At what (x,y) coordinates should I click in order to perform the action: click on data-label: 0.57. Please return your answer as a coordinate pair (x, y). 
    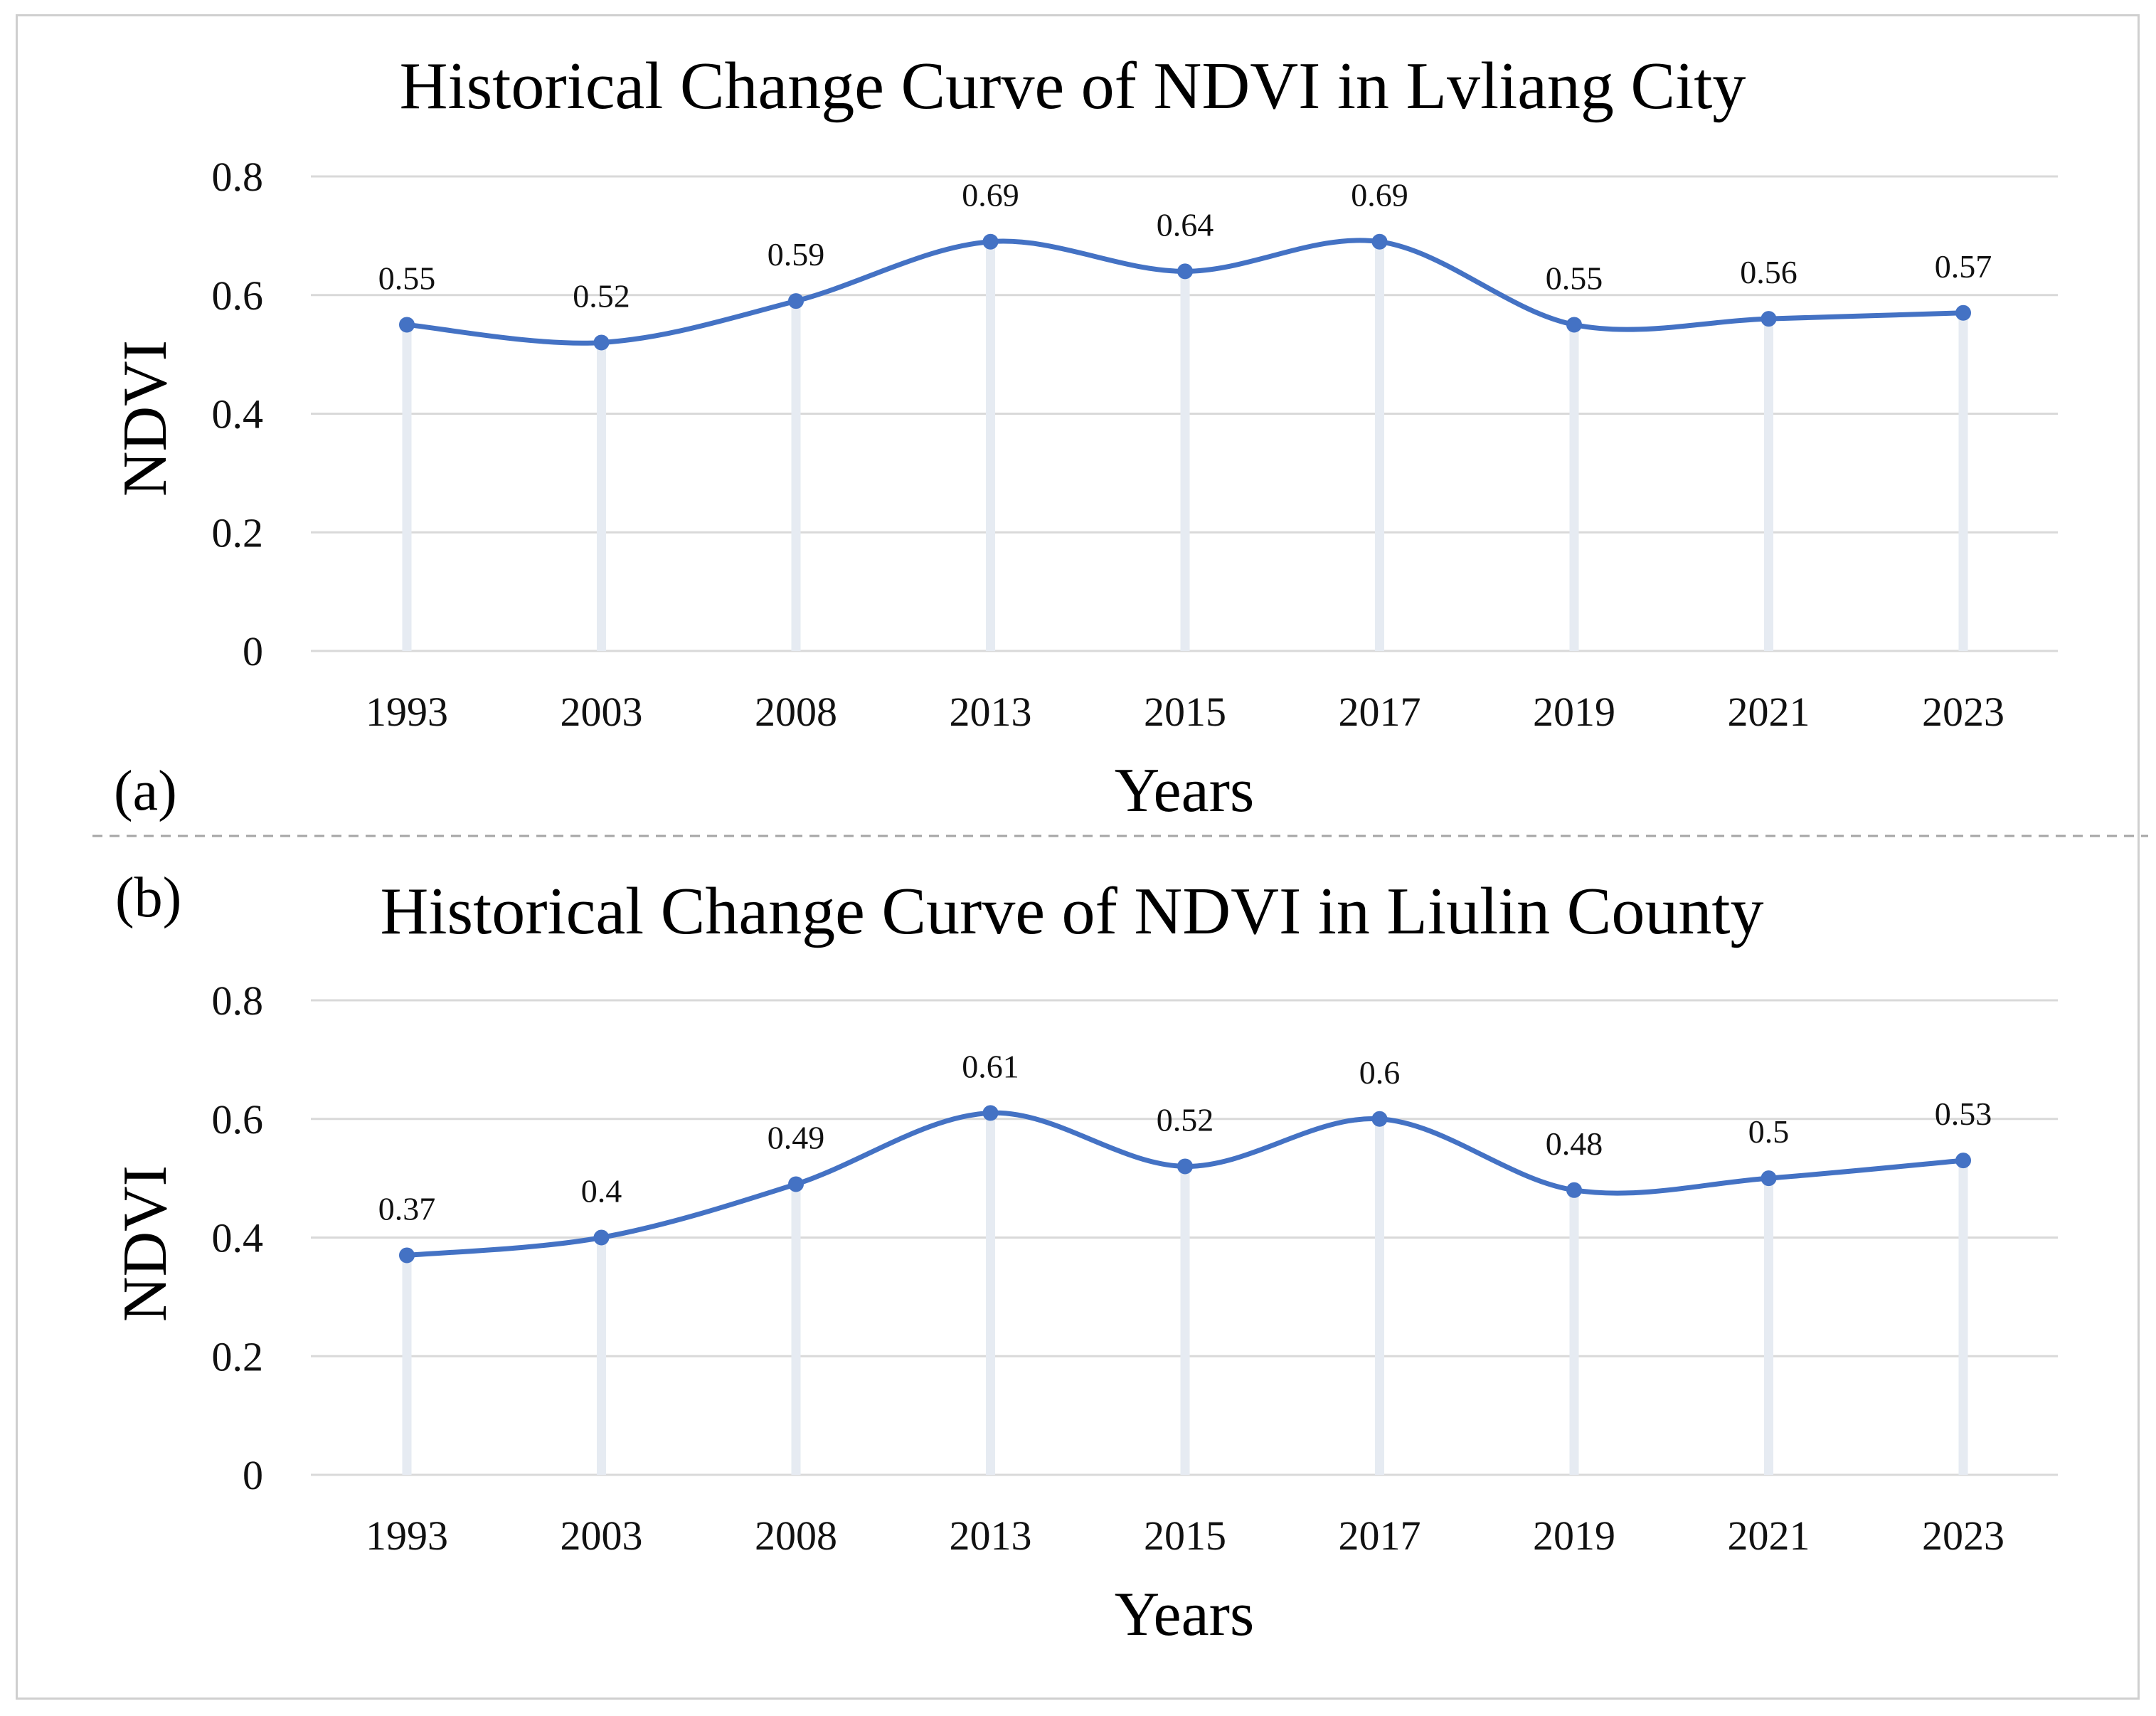
    Looking at the image, I should click on (1963, 266).